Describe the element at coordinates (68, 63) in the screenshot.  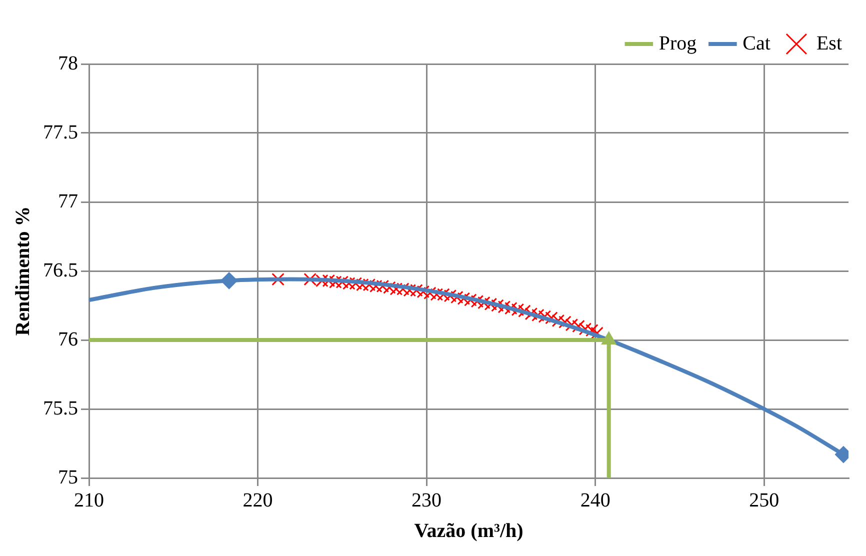
I see `y-tick-label: 78` at that location.